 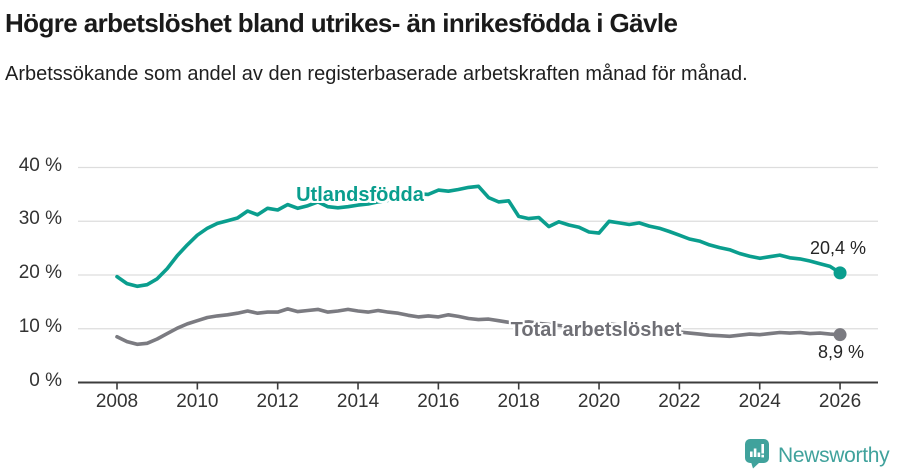 What do you see at coordinates (360, 195) in the screenshot?
I see `series-label-utlandsfodda: Utlandsfödda` at bounding box center [360, 195].